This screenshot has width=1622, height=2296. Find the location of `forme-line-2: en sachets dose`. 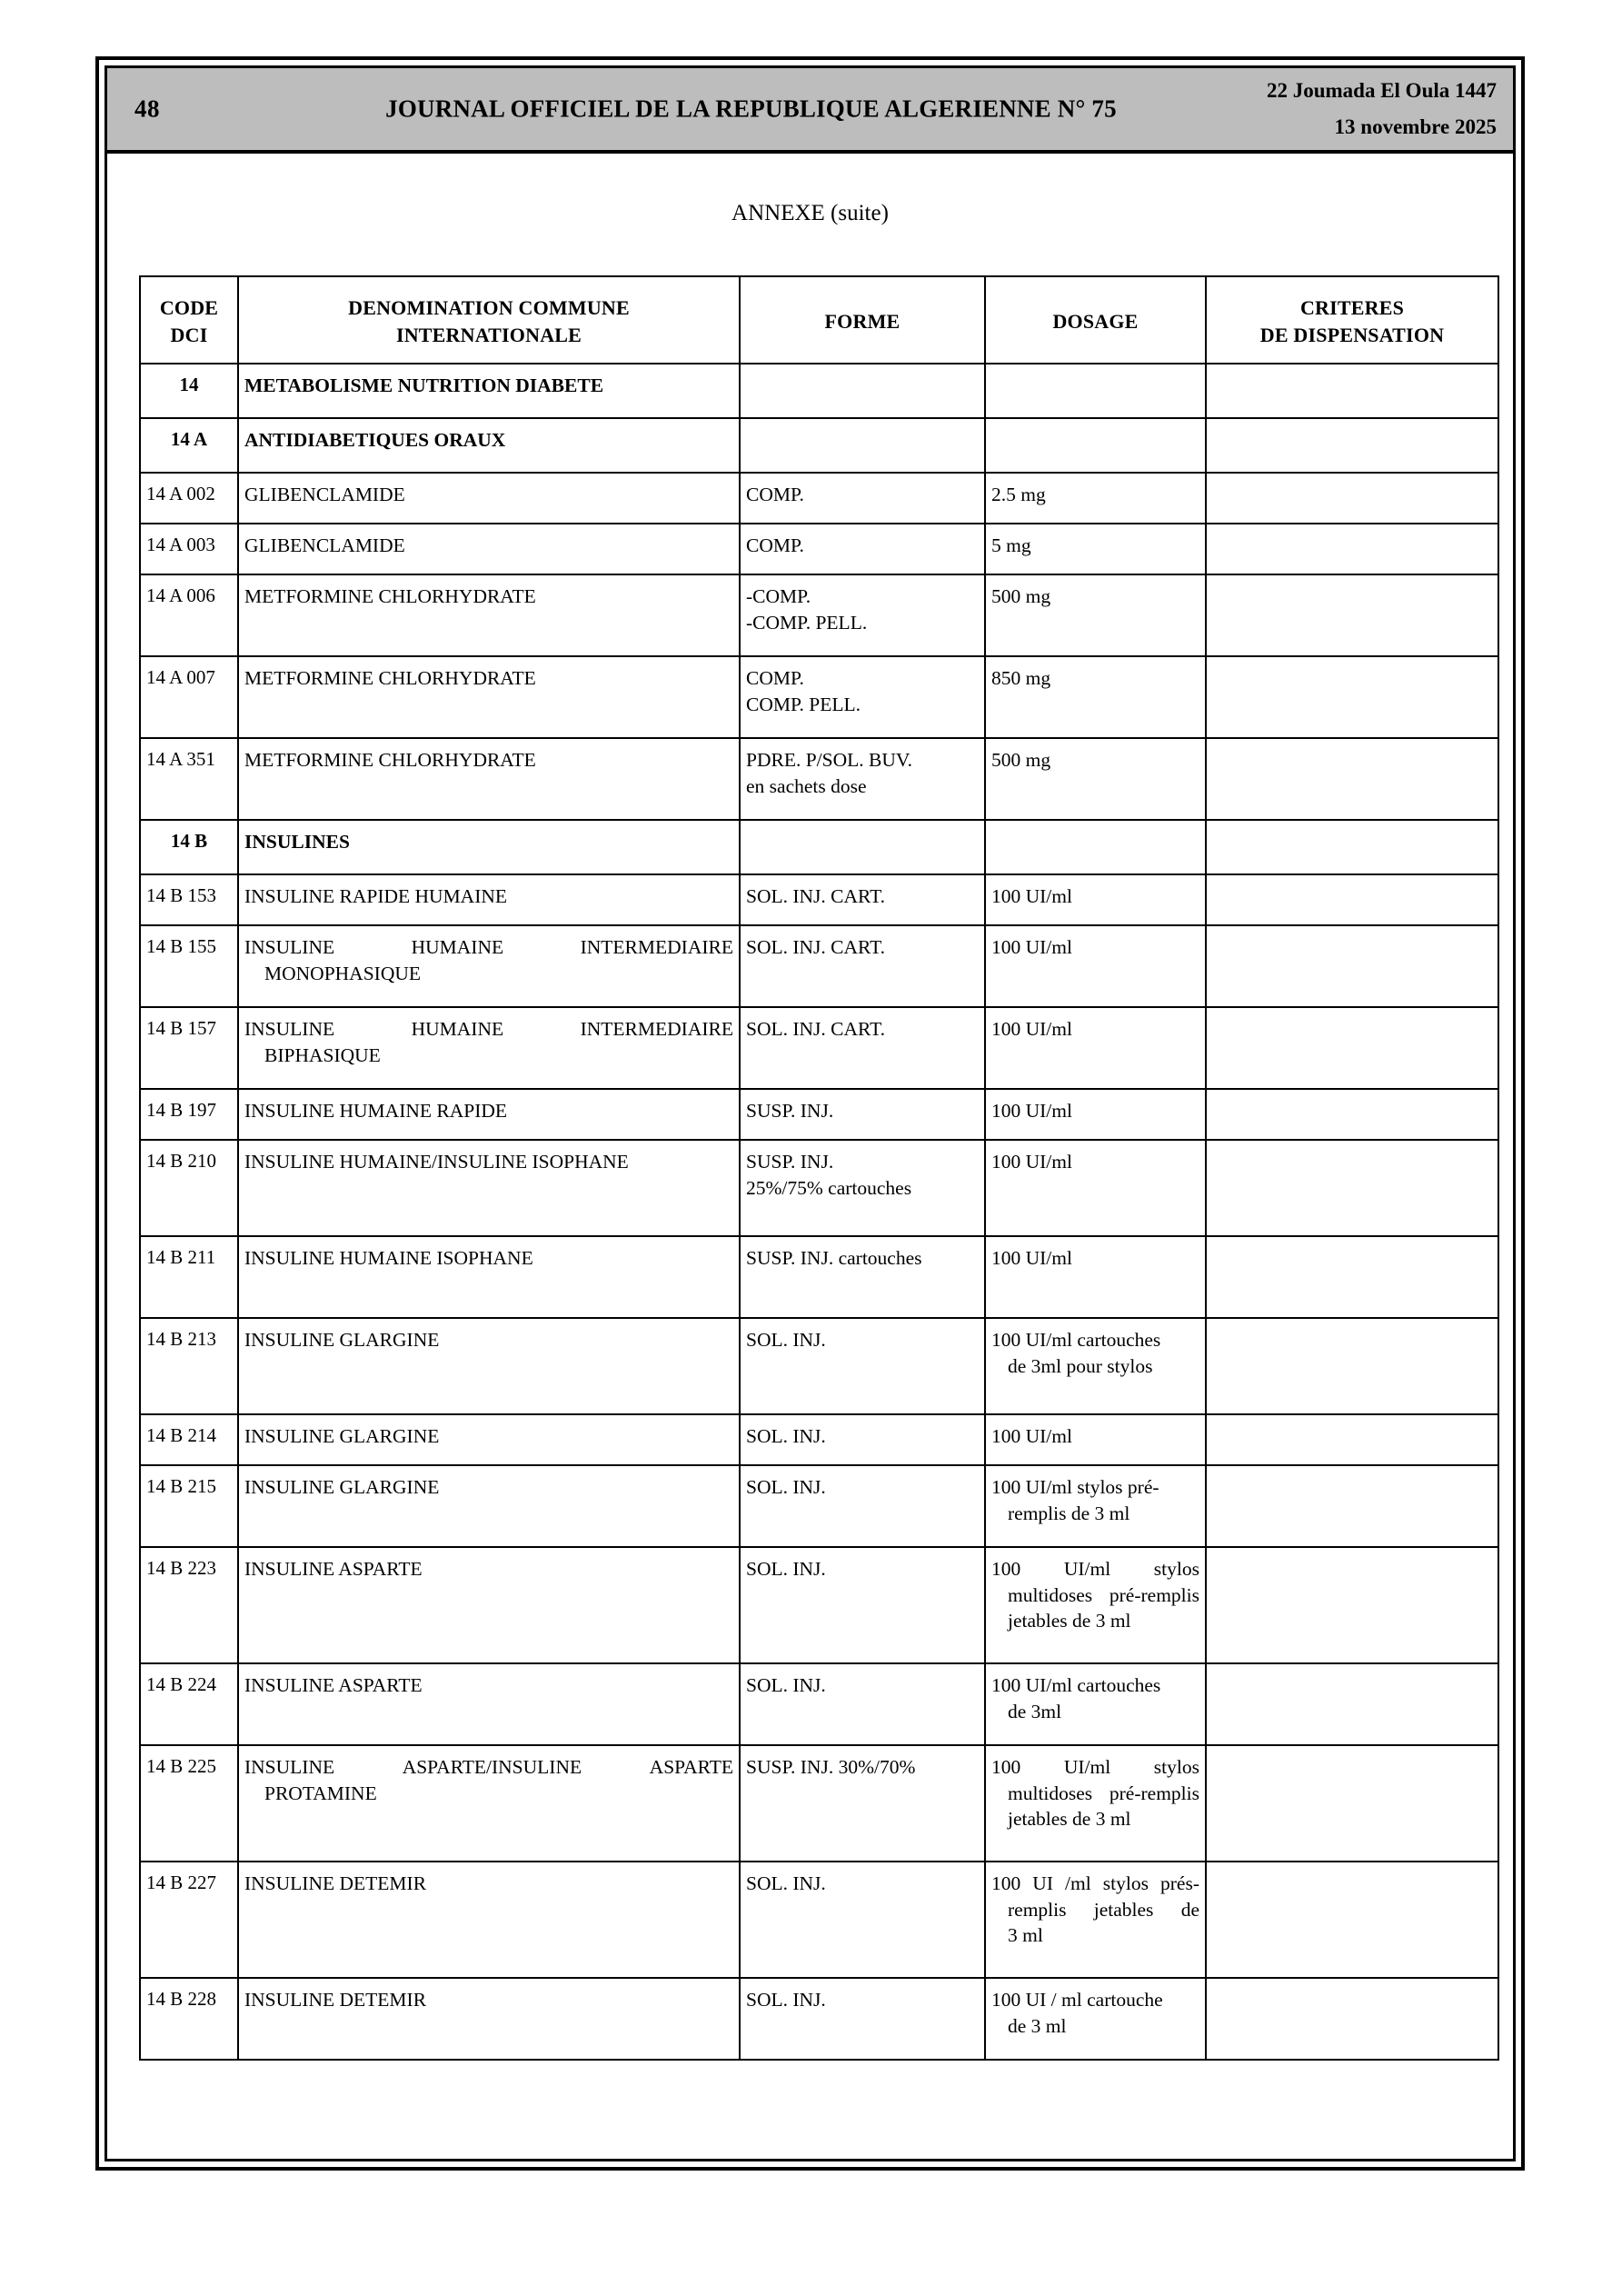

forme-line-2: en sachets dose is located at coordinates (806, 785).